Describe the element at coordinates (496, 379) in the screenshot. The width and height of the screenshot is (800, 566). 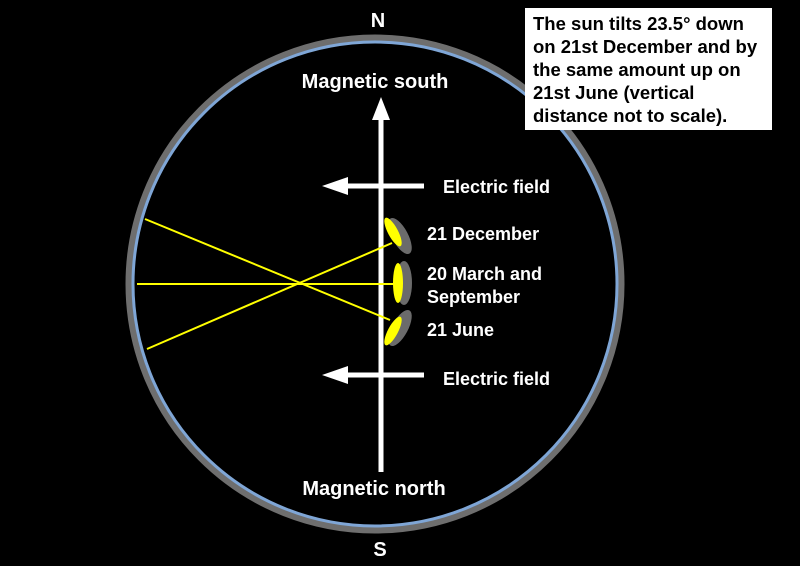
I see `electric-field-label-lower: Electric field` at that location.